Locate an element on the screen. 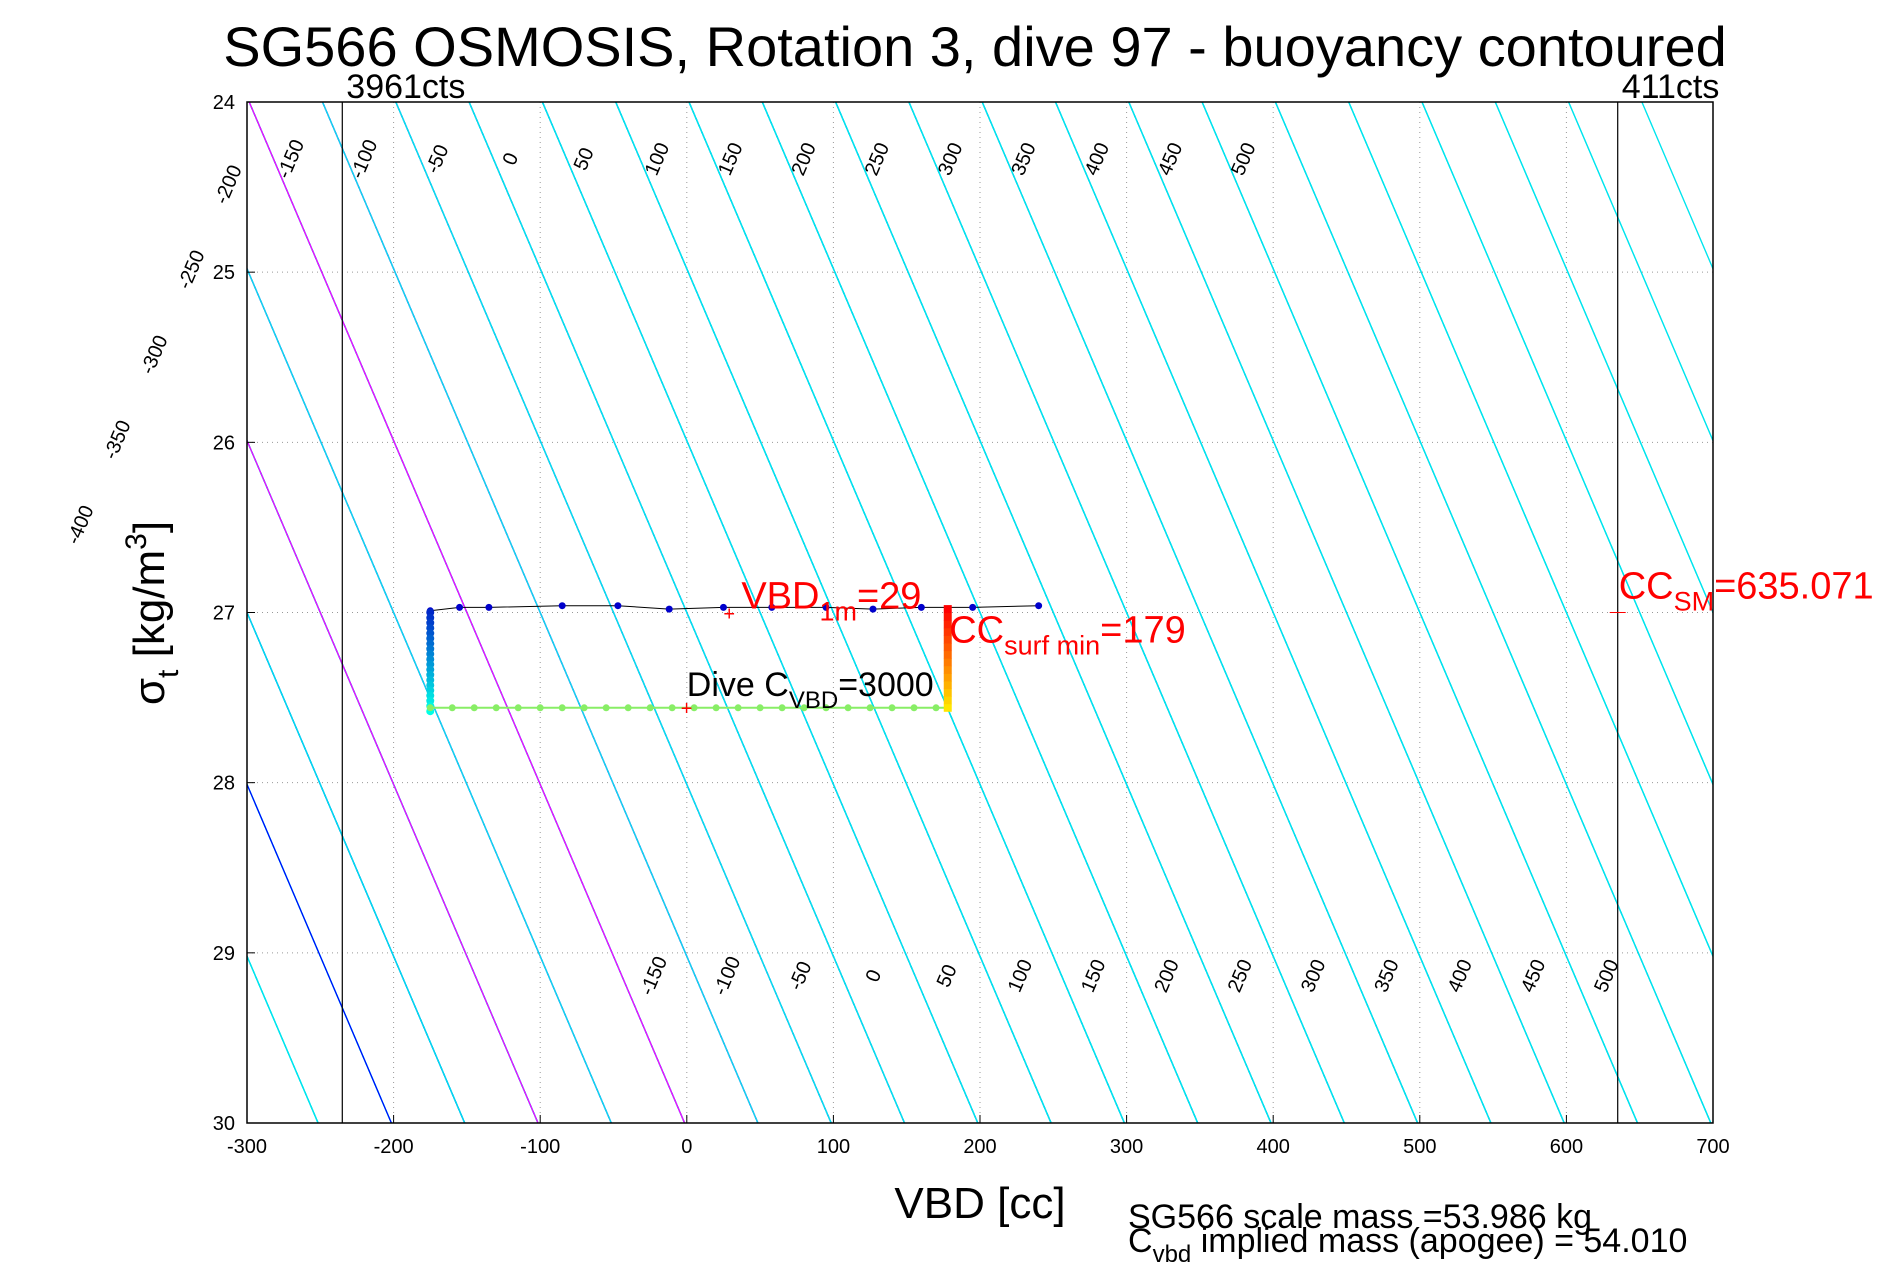  cc-surf-min-annotation-text: CC is located at coordinates (976, 631).